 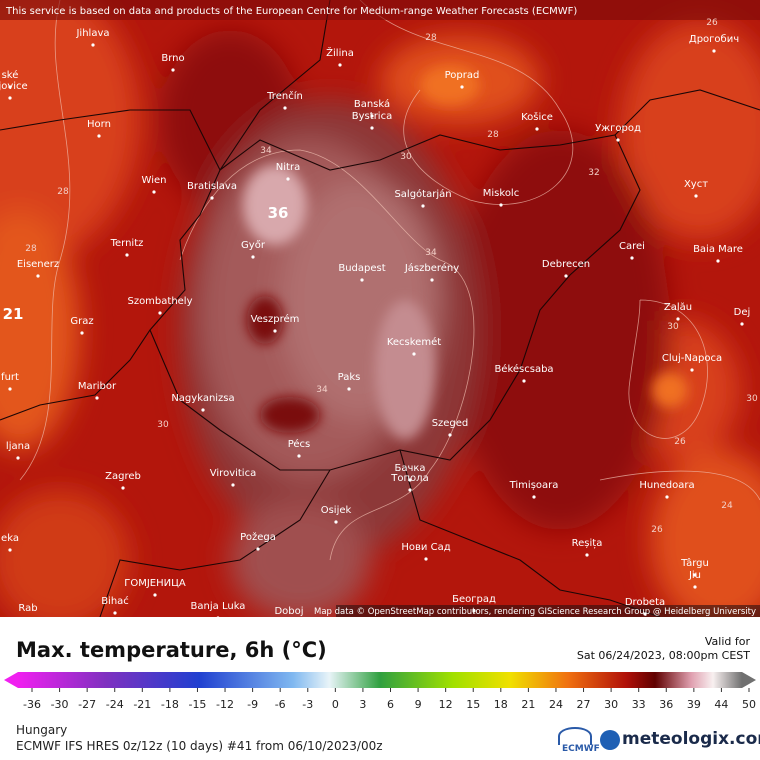 I want to click on contour-label: 30, so click(x=673, y=327).